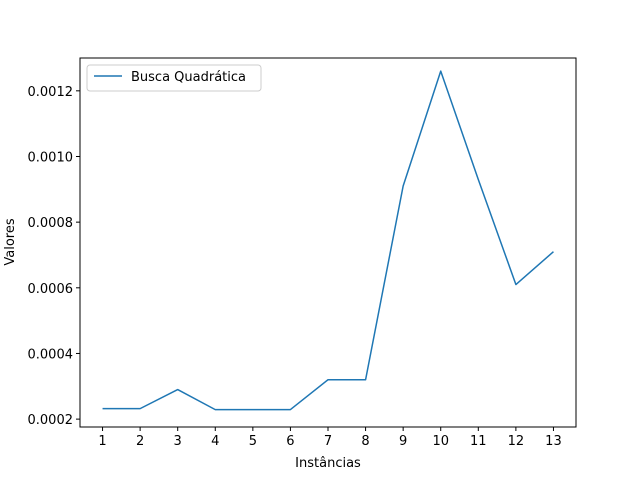  I want to click on legend: Busca Quadrática, so click(174, 78).